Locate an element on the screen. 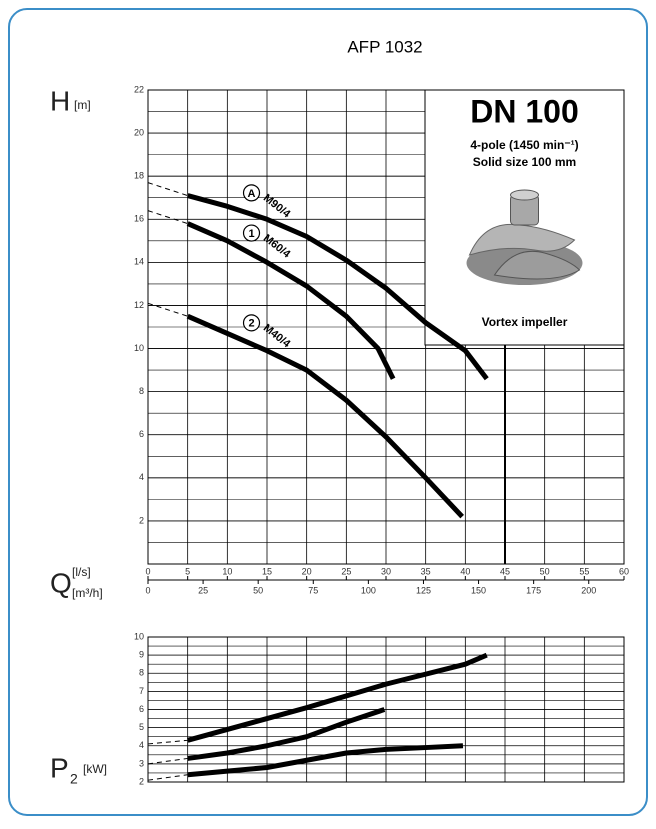  y-sub: 2 is located at coordinates (74, 779).